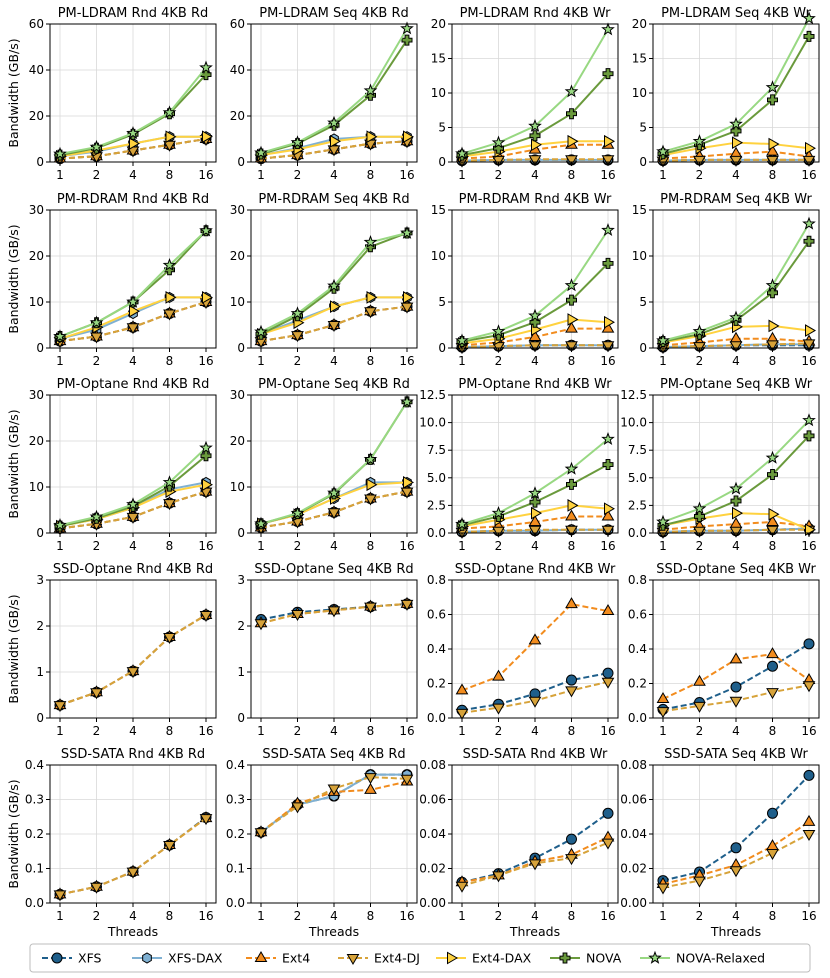  What do you see at coordinates (736, 569) in the screenshot?
I see `chart-title: SSD-Optane Seq 4KB Wr` at bounding box center [736, 569].